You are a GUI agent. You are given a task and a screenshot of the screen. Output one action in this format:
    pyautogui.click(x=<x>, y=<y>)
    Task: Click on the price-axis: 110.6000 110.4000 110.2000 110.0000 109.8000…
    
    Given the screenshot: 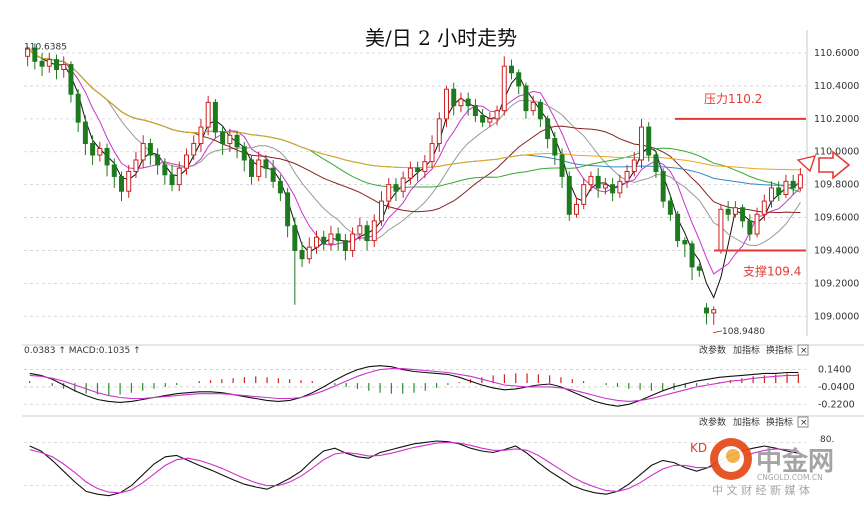 What is the action you would take?
    pyautogui.click(x=832, y=183)
    